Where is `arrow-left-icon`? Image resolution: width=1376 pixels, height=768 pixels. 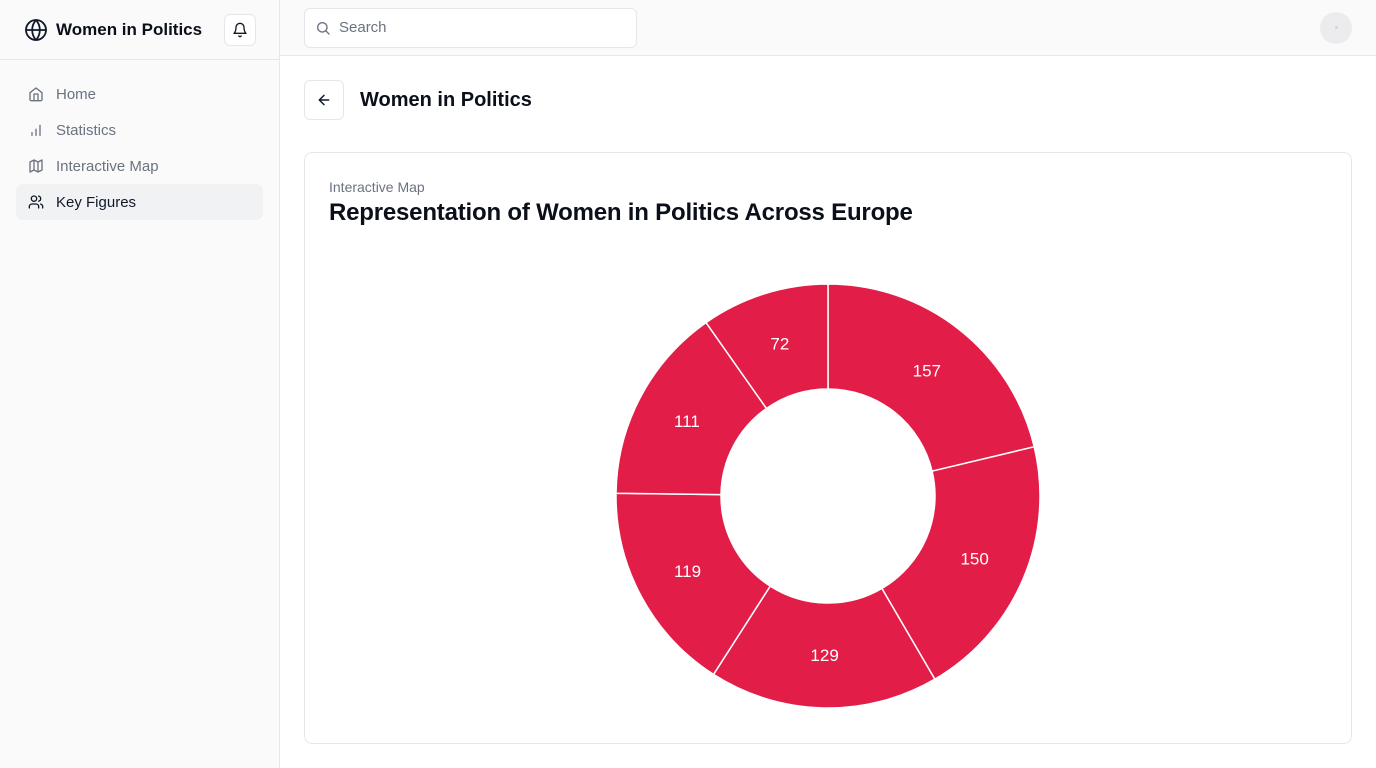 arrow-left-icon is located at coordinates (324, 100).